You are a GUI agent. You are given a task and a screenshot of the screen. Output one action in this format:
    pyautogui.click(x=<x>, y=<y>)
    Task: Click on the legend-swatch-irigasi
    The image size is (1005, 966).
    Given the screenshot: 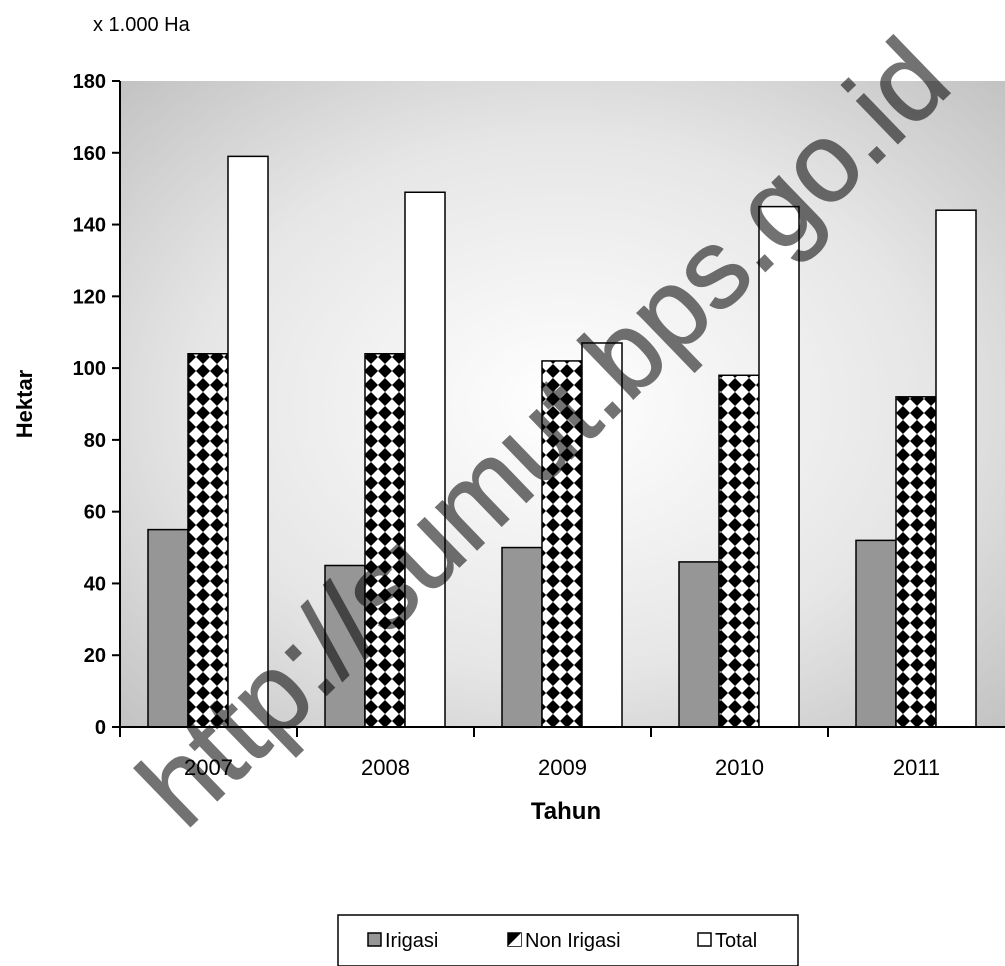 What is the action you would take?
    pyautogui.click(x=374, y=939)
    